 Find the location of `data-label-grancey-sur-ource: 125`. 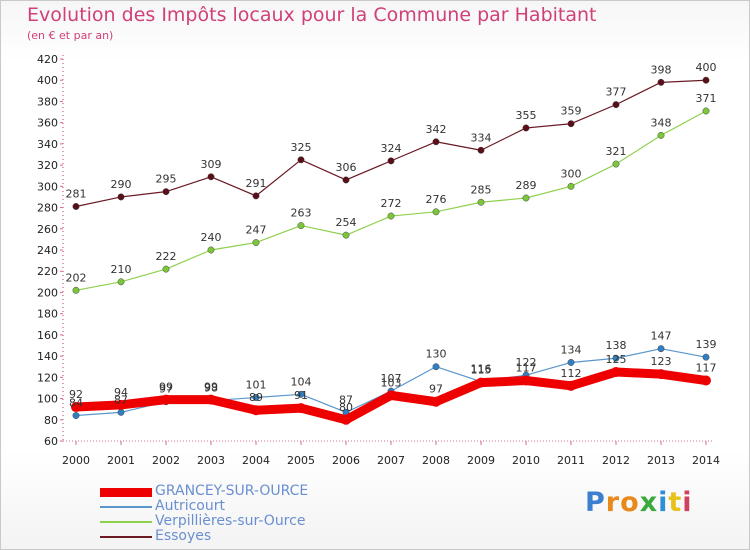

data-label-grancey-sur-ource: 125 is located at coordinates (616, 359).